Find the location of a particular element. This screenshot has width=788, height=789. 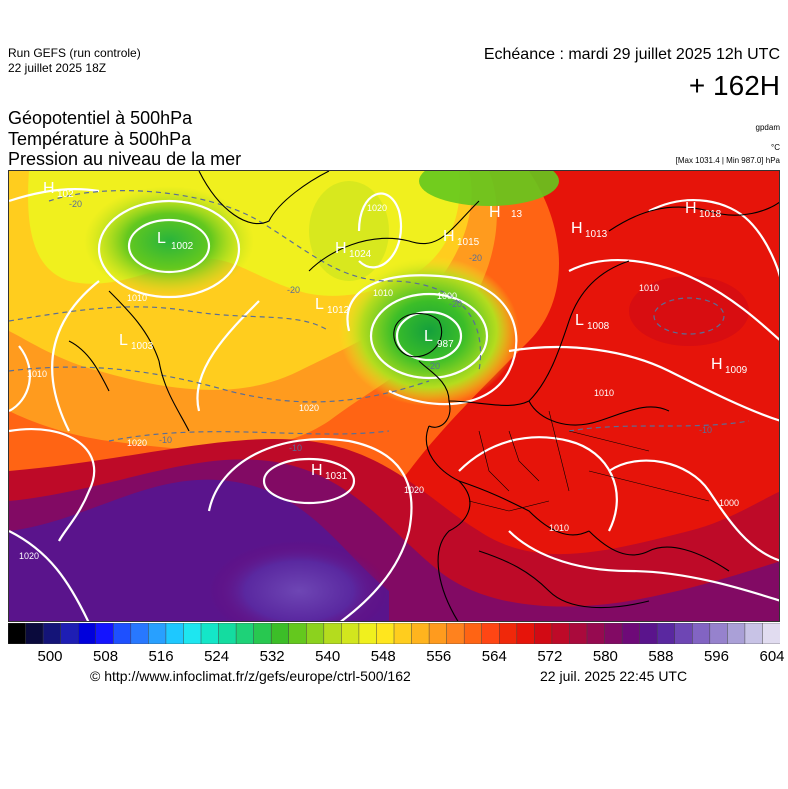

svg-text: 1024 is located at coordinates (360, 254).